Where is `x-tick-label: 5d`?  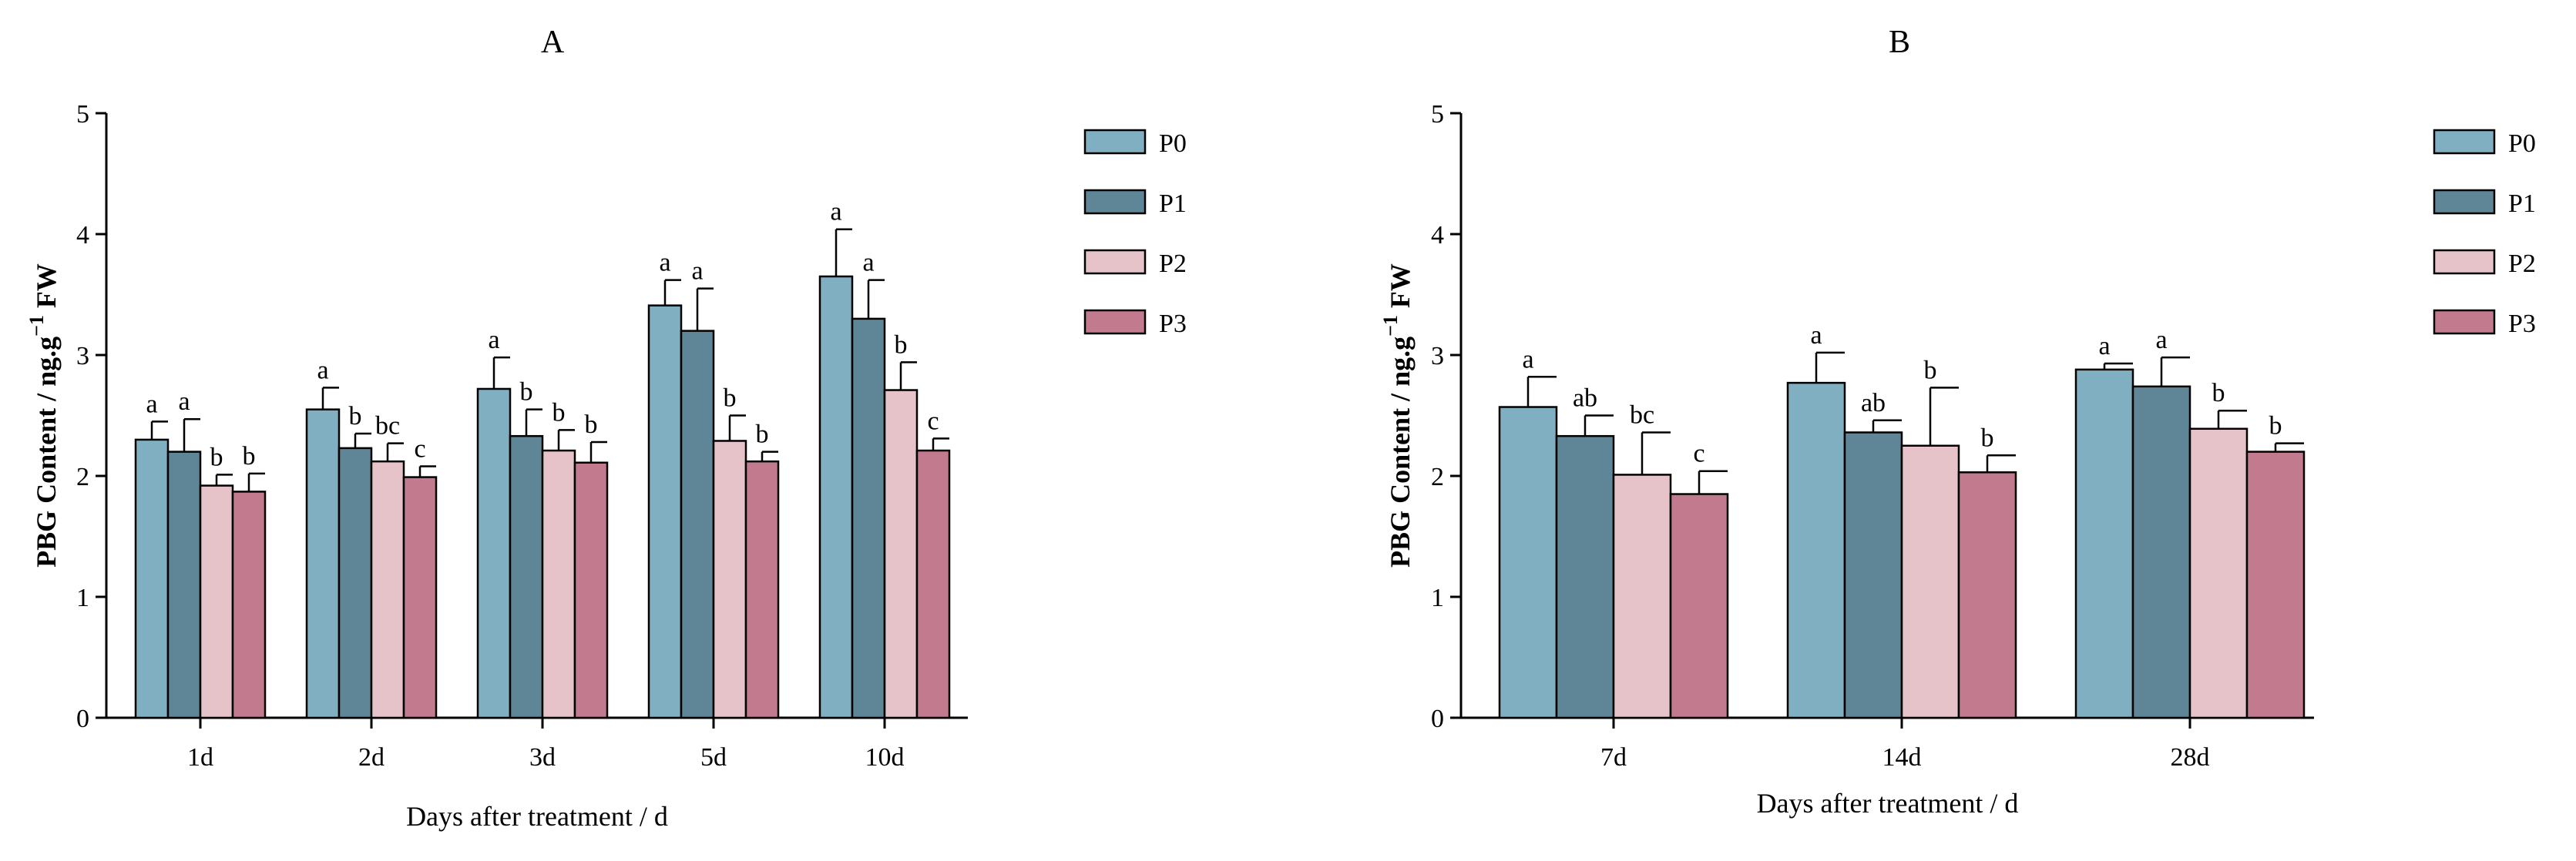 x-tick-label: 5d is located at coordinates (713, 757).